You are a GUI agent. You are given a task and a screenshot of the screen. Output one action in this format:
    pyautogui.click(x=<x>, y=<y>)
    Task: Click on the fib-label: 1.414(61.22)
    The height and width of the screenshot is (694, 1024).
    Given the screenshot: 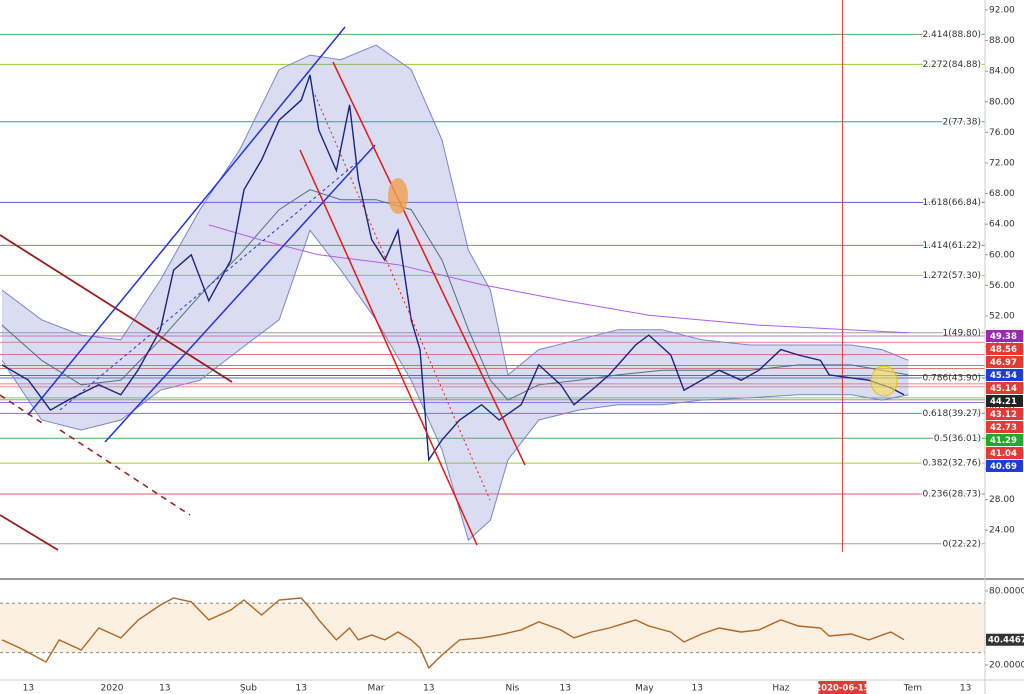 What is the action you would take?
    pyautogui.click(x=951, y=246)
    